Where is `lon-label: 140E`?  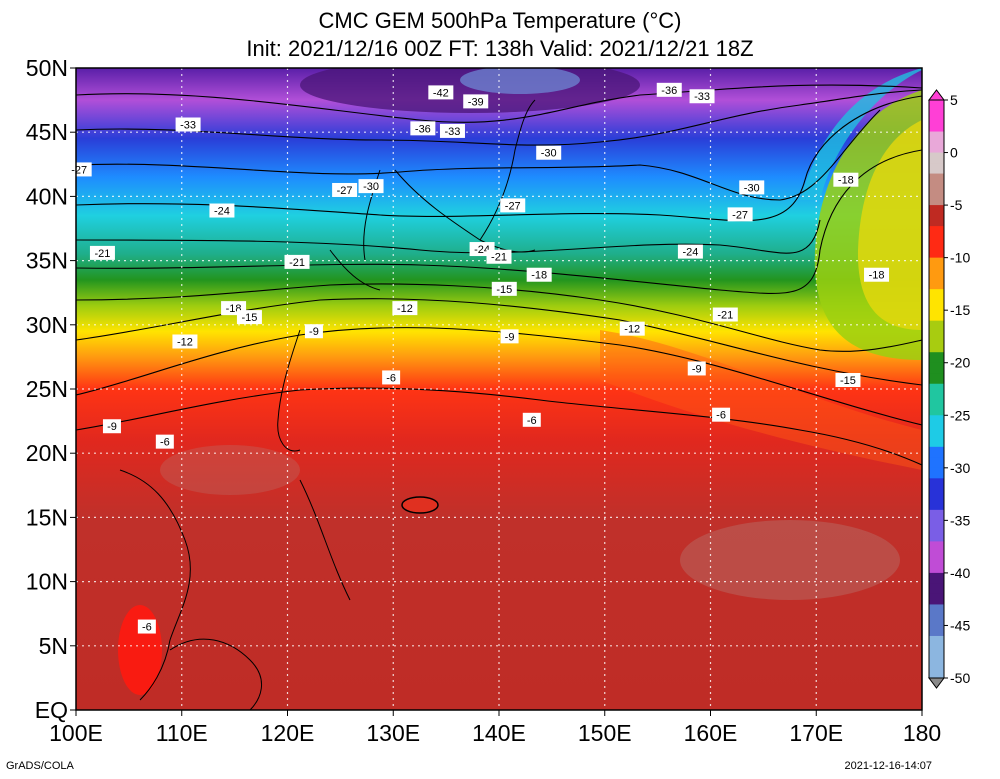
lon-label: 140E is located at coordinates (499, 733).